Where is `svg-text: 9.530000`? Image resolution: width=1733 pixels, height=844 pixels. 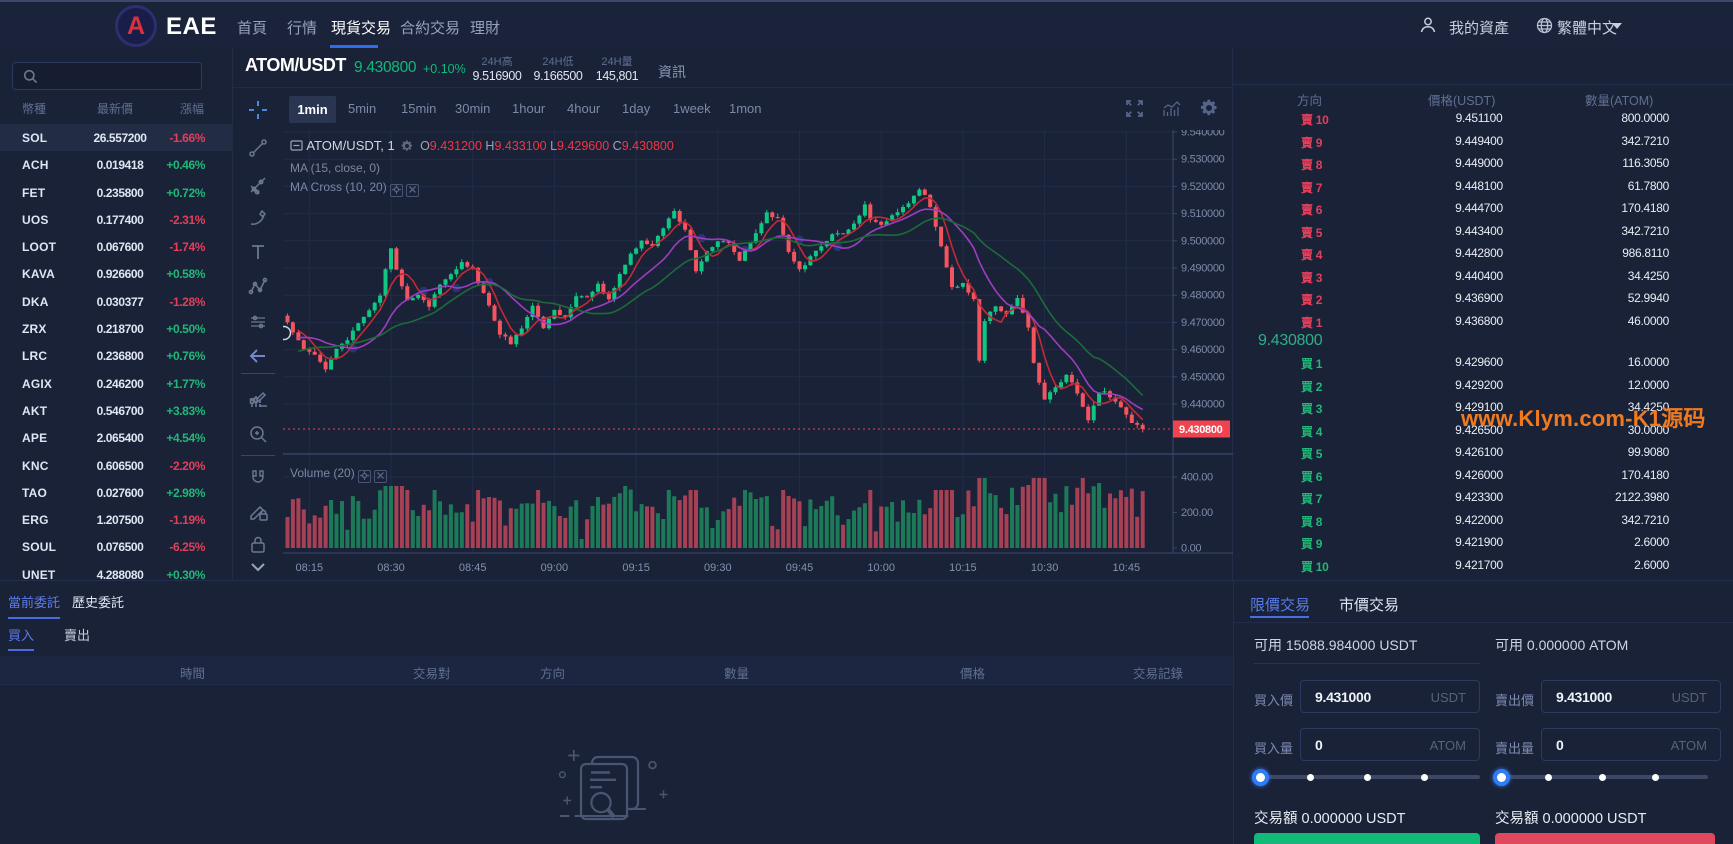 svg-text: 9.530000 is located at coordinates (1203, 160).